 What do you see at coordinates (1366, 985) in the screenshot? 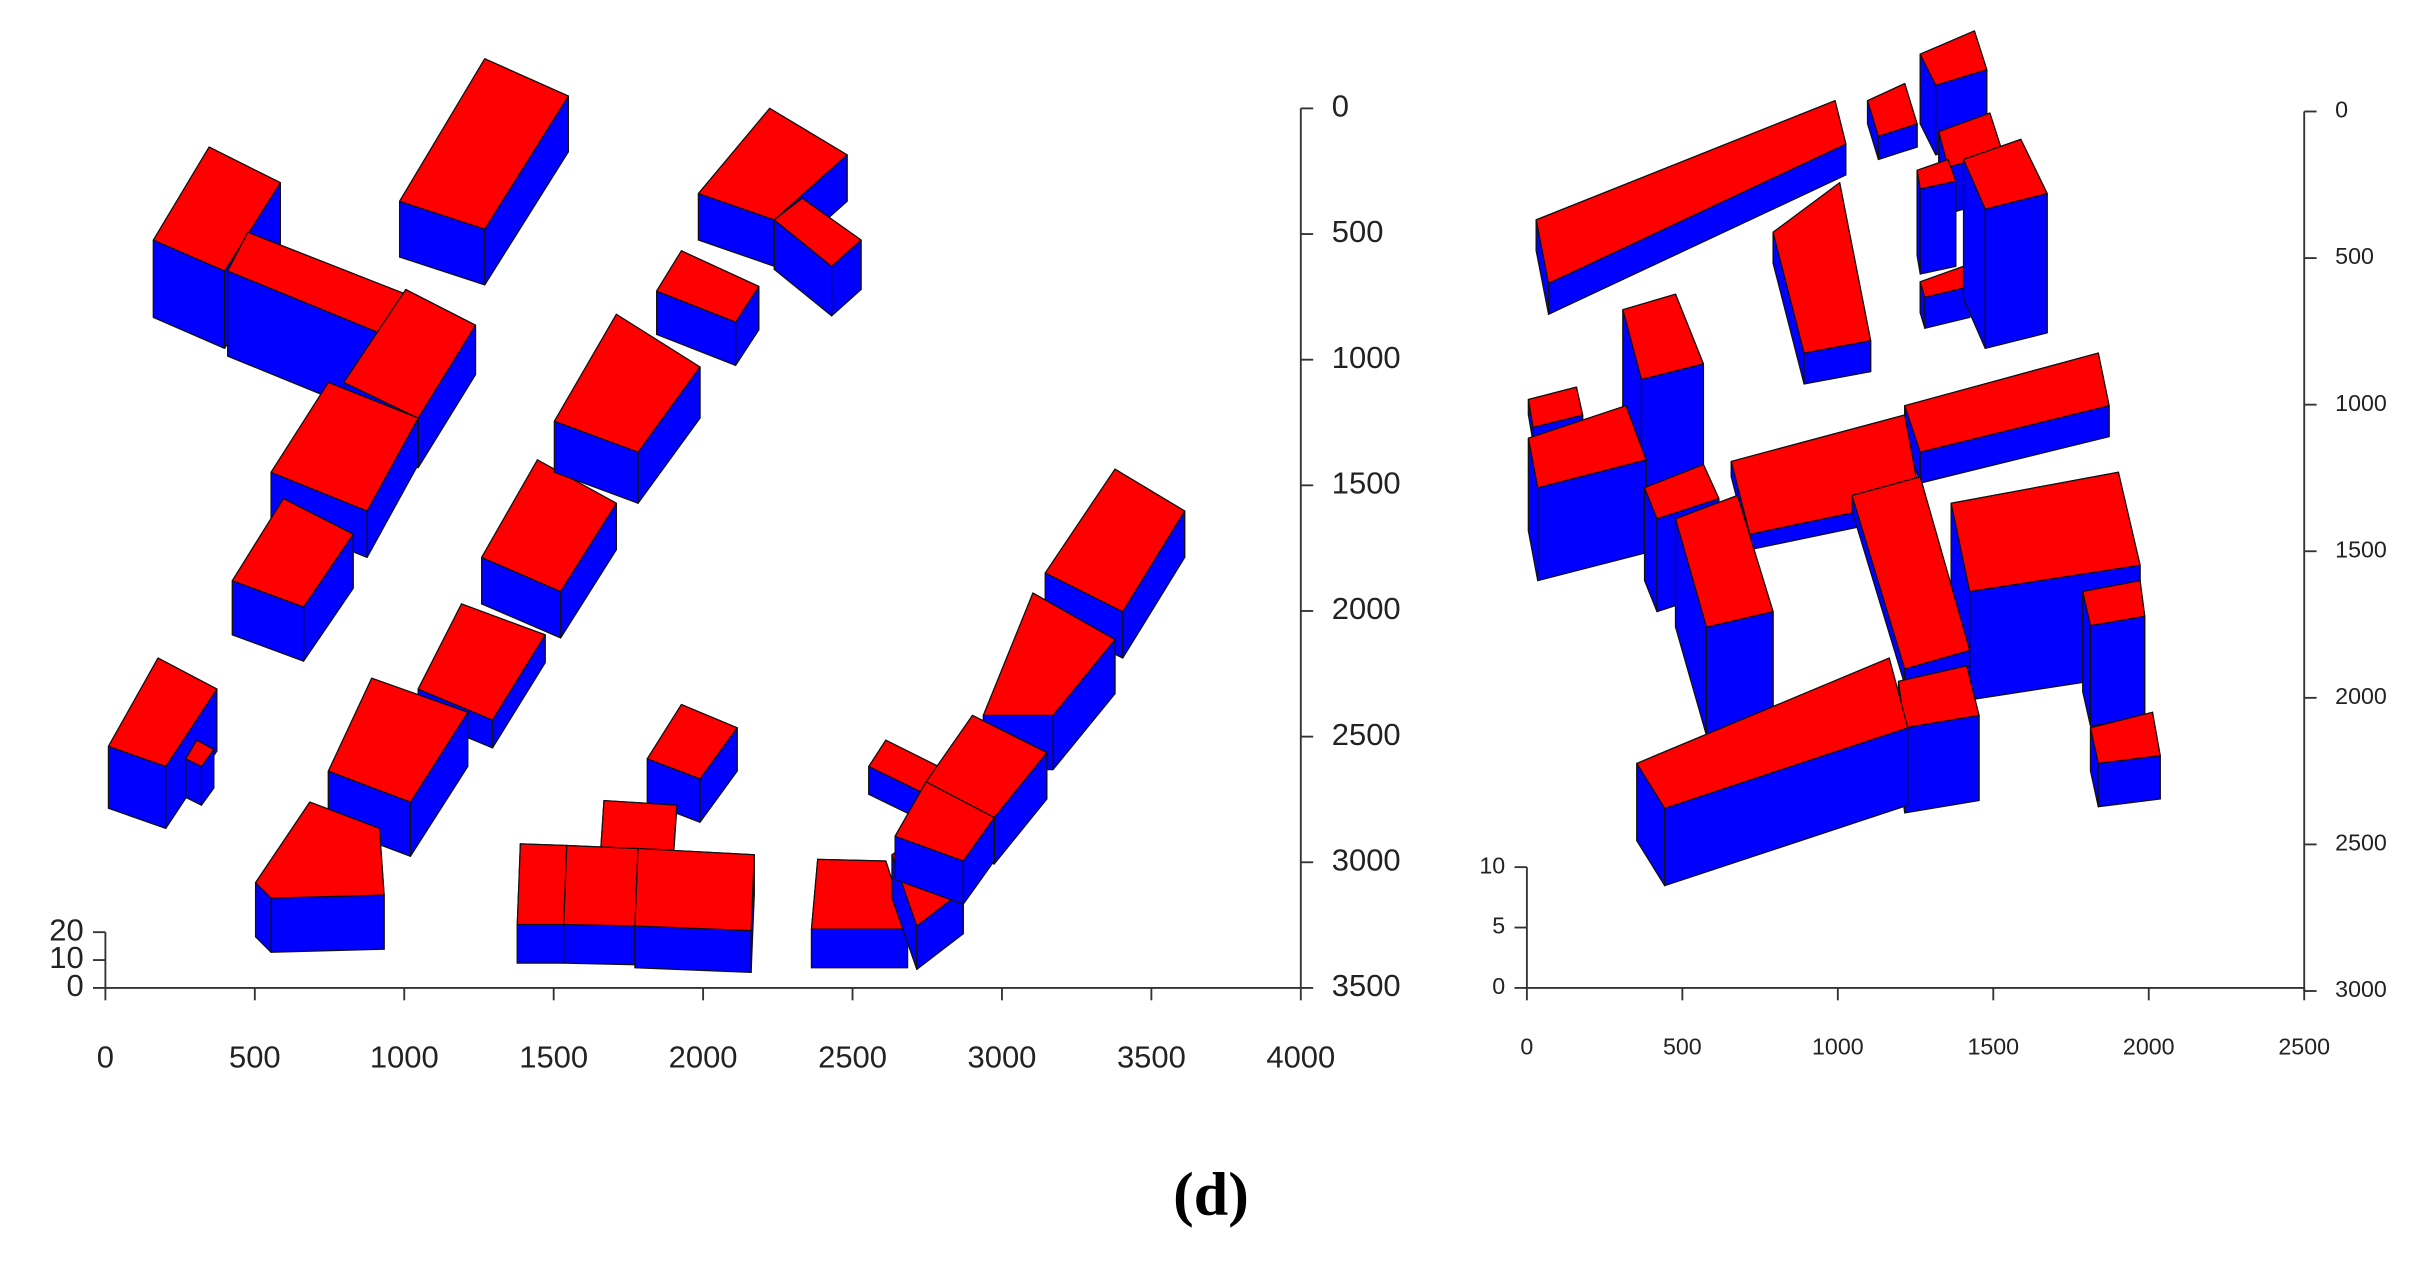
I see `y-tick-label: 3500` at bounding box center [1366, 985].